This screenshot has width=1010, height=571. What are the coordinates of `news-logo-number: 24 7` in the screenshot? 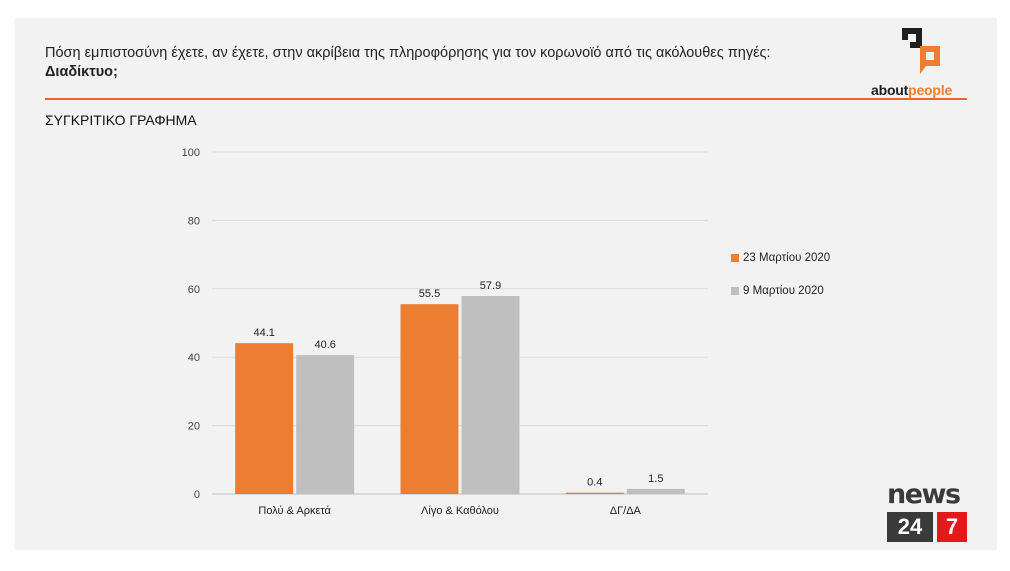 It's located at (928, 527).